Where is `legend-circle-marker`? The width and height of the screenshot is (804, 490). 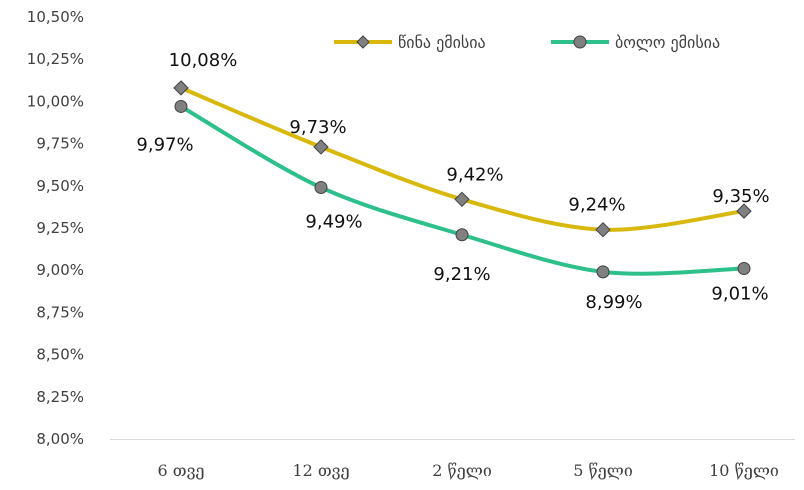
legend-circle-marker is located at coordinates (580, 42).